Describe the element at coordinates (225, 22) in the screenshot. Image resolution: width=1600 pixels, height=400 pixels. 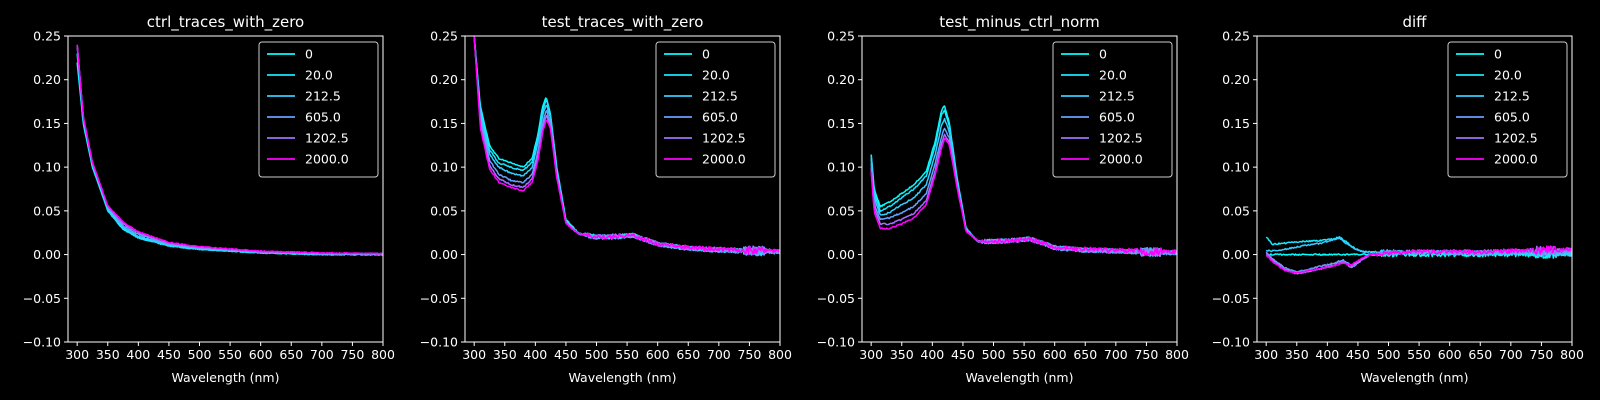
I see `panel-title: ctrl_traces_with_zero` at that location.